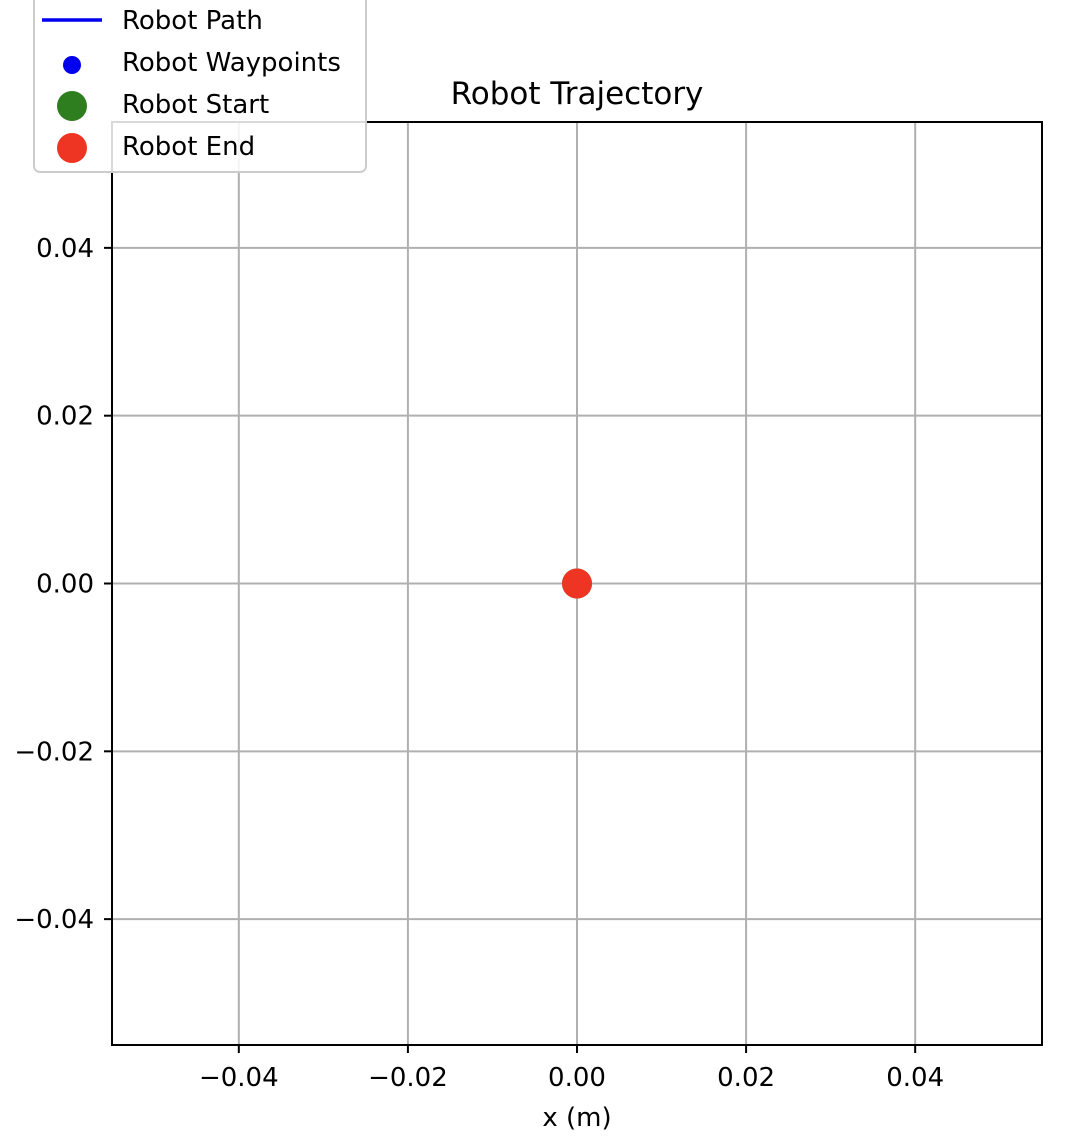 The width and height of the screenshot is (1068, 1140). Describe the element at coordinates (577, 1078) in the screenshot. I see `x-tick-label: 0.00` at that location.